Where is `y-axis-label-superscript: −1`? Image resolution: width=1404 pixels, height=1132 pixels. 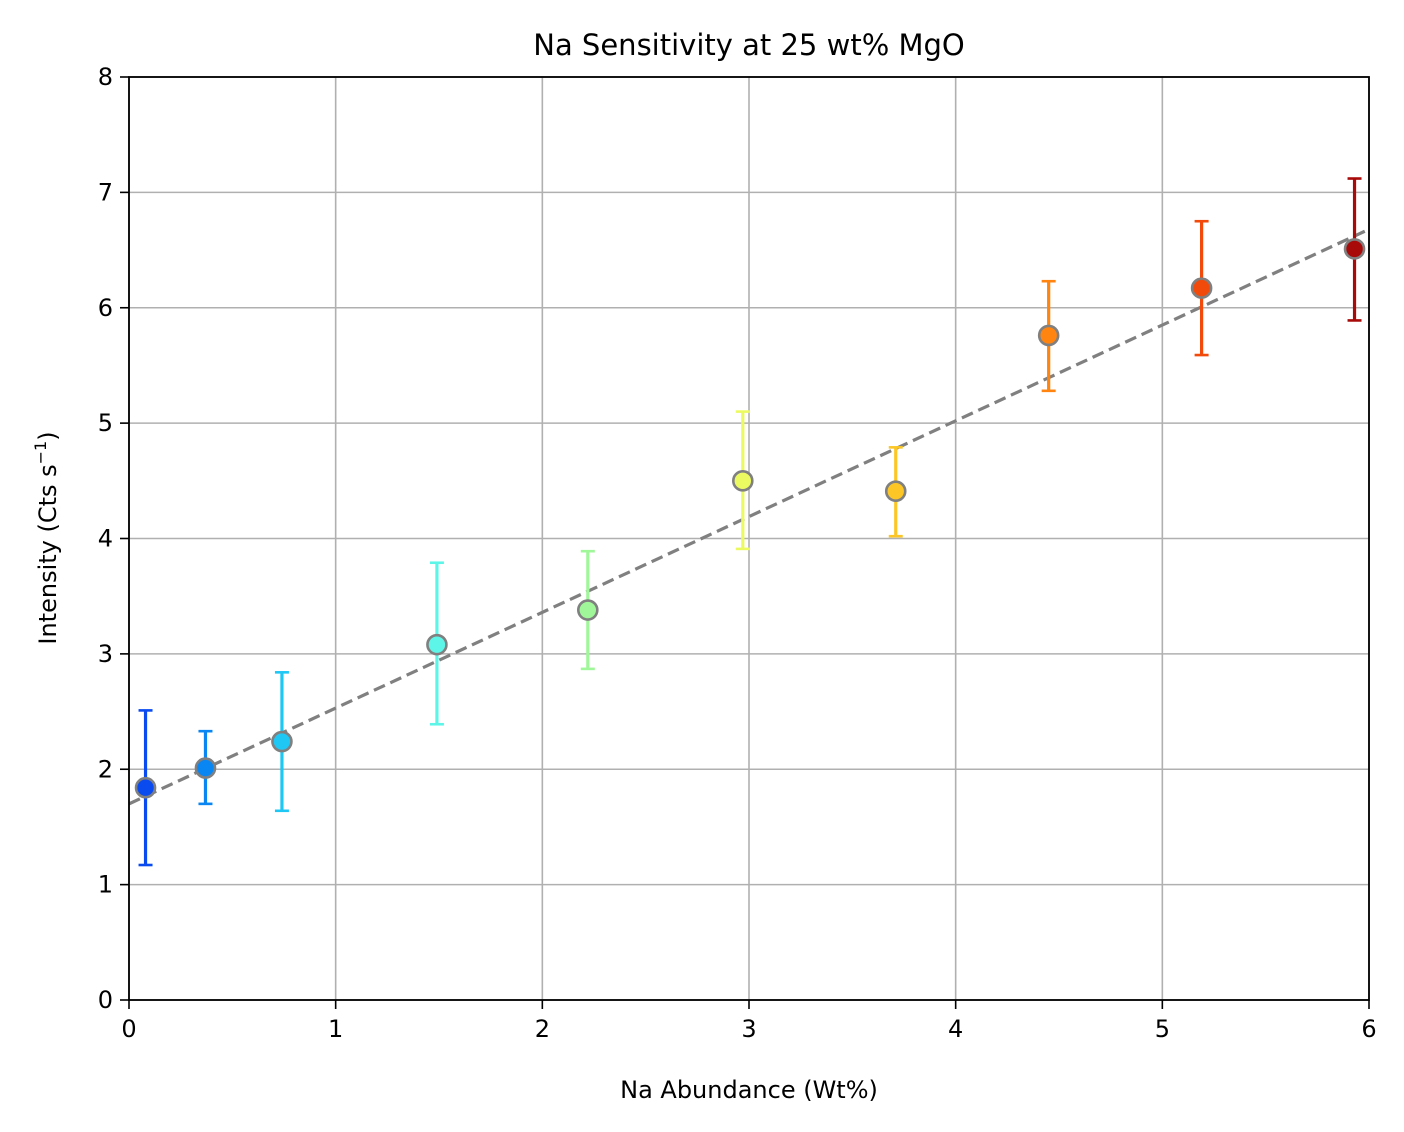
y-axis-label-superscript: −1 is located at coordinates (40, 453).